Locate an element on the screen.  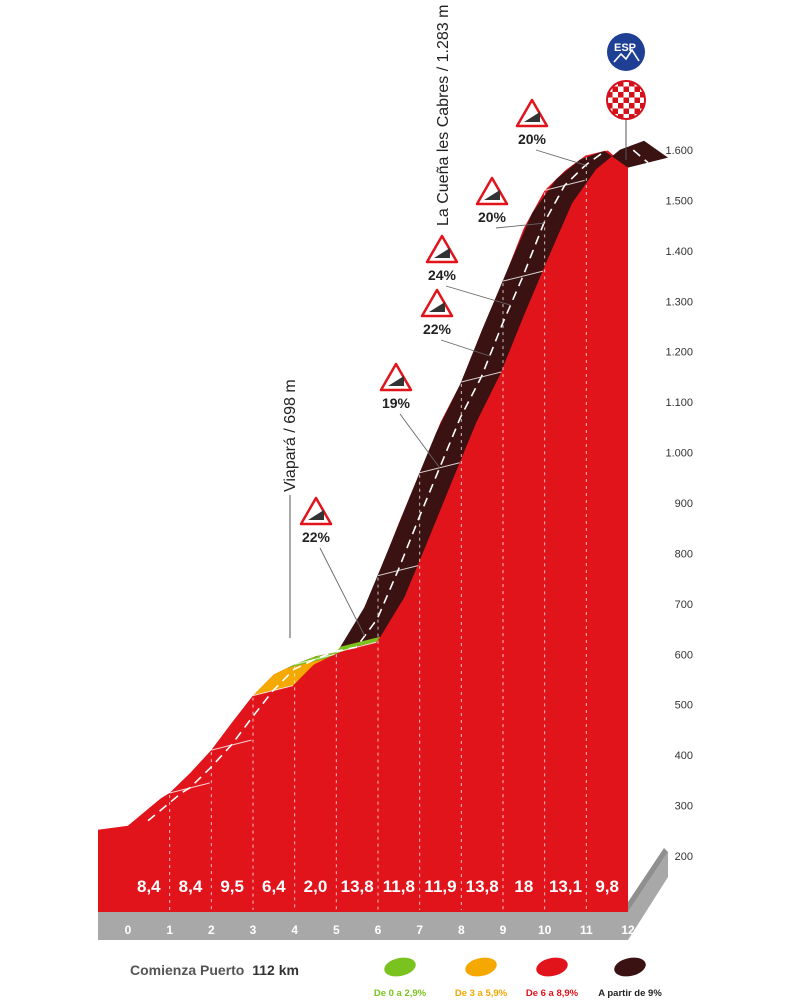
distance-tick-label: 4 is located at coordinates (294, 930).